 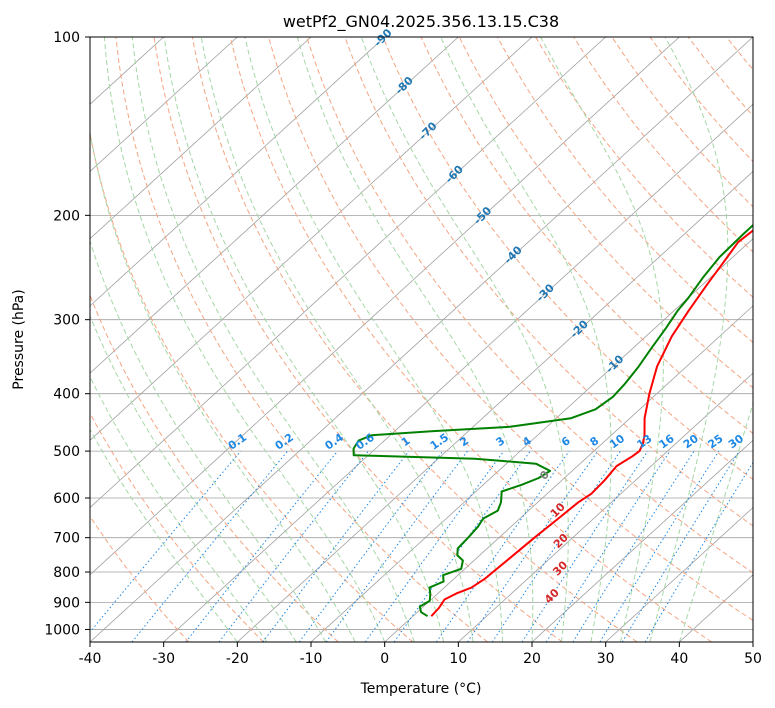 I want to click on mixing-ratio-label: 8, so click(x=595, y=441).